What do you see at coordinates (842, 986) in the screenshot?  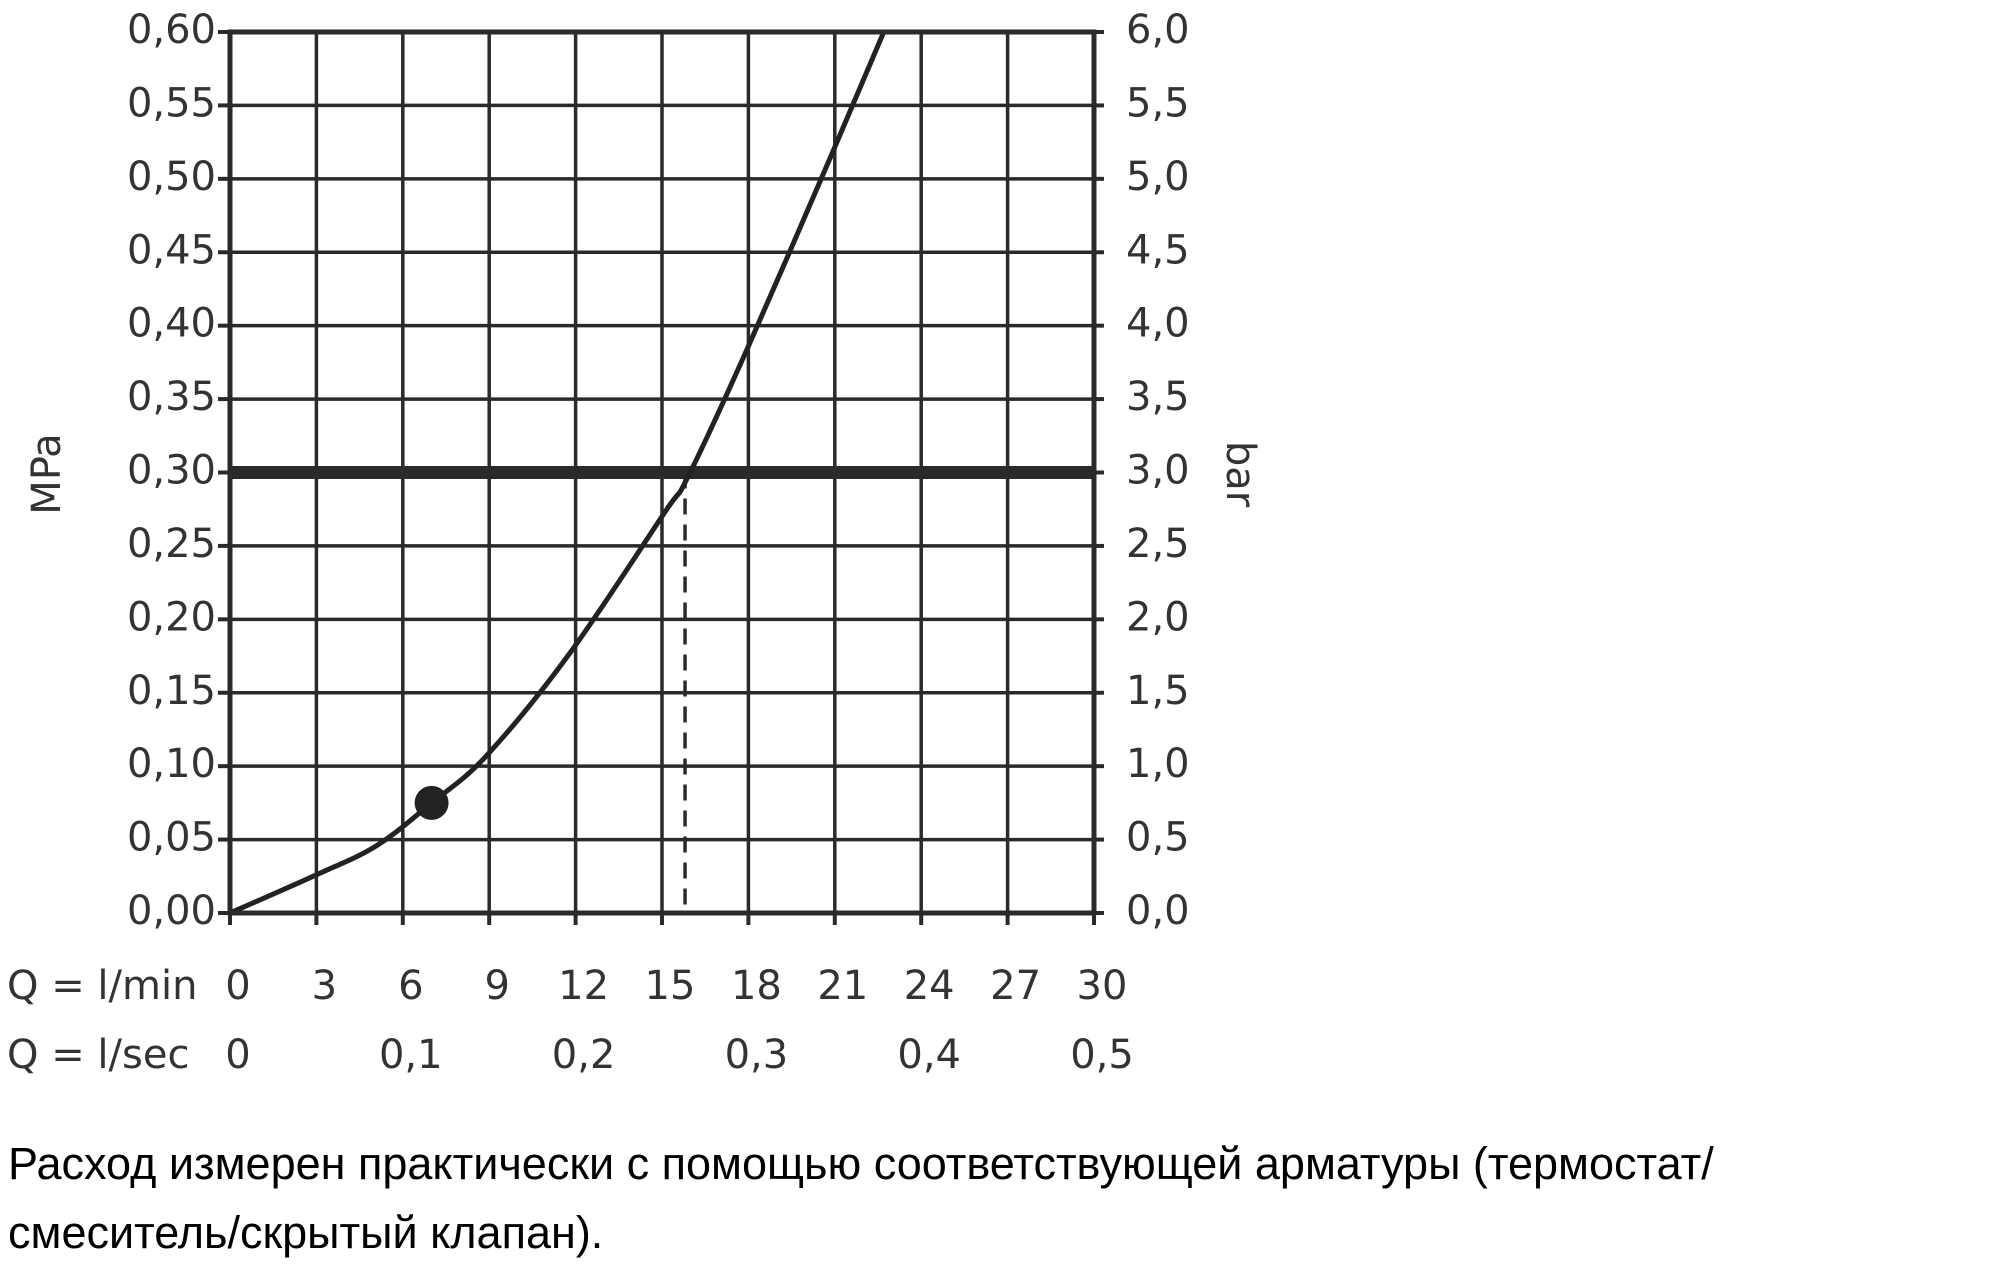 I see `x-tick-label: 21` at bounding box center [842, 986].